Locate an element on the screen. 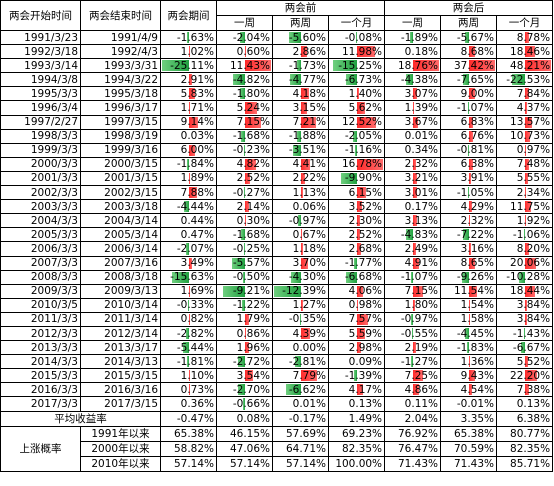 This screenshot has height=486, width=554. header-cell: 一周 is located at coordinates (413, 23).